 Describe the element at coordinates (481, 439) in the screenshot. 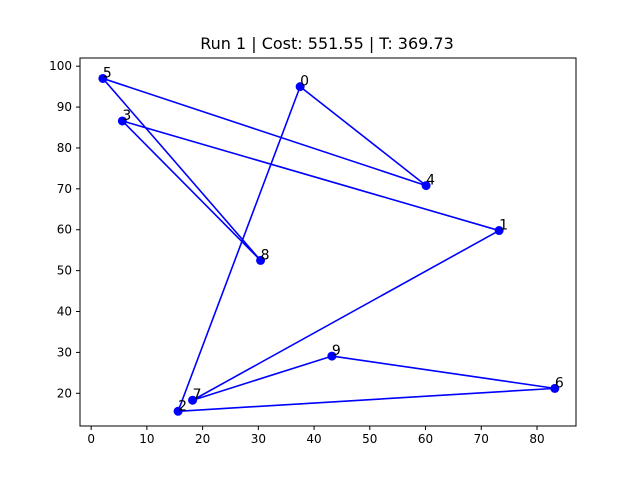

I see `x-tick-label: 70` at that location.